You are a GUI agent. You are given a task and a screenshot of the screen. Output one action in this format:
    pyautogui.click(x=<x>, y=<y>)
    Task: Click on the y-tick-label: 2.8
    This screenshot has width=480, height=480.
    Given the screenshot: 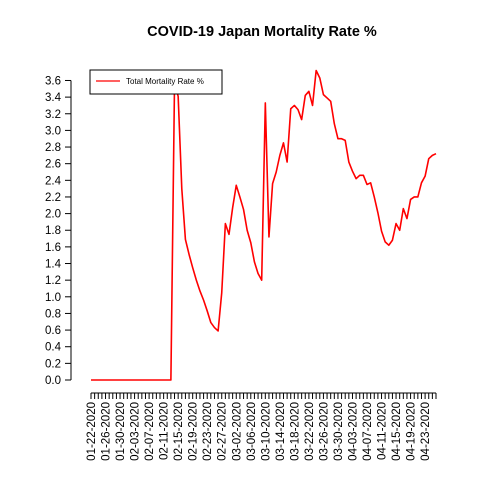 What is the action you would take?
    pyautogui.click(x=53, y=148)
    